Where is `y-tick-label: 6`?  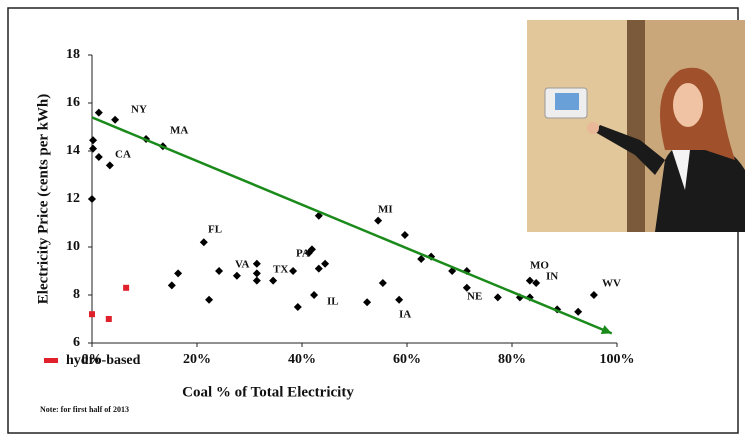
y-tick-label: 6 is located at coordinates (76, 342).